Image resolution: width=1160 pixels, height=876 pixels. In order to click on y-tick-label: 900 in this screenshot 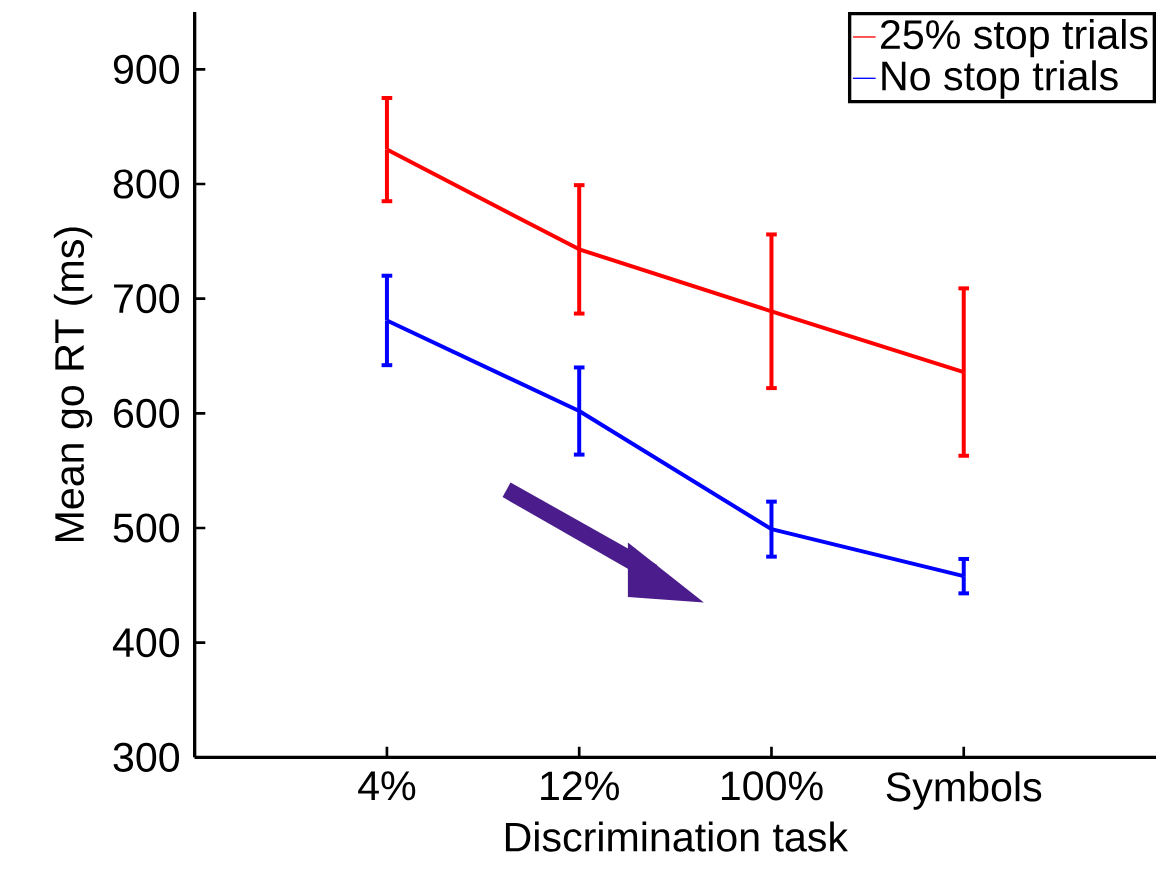, I will do `click(146, 69)`.